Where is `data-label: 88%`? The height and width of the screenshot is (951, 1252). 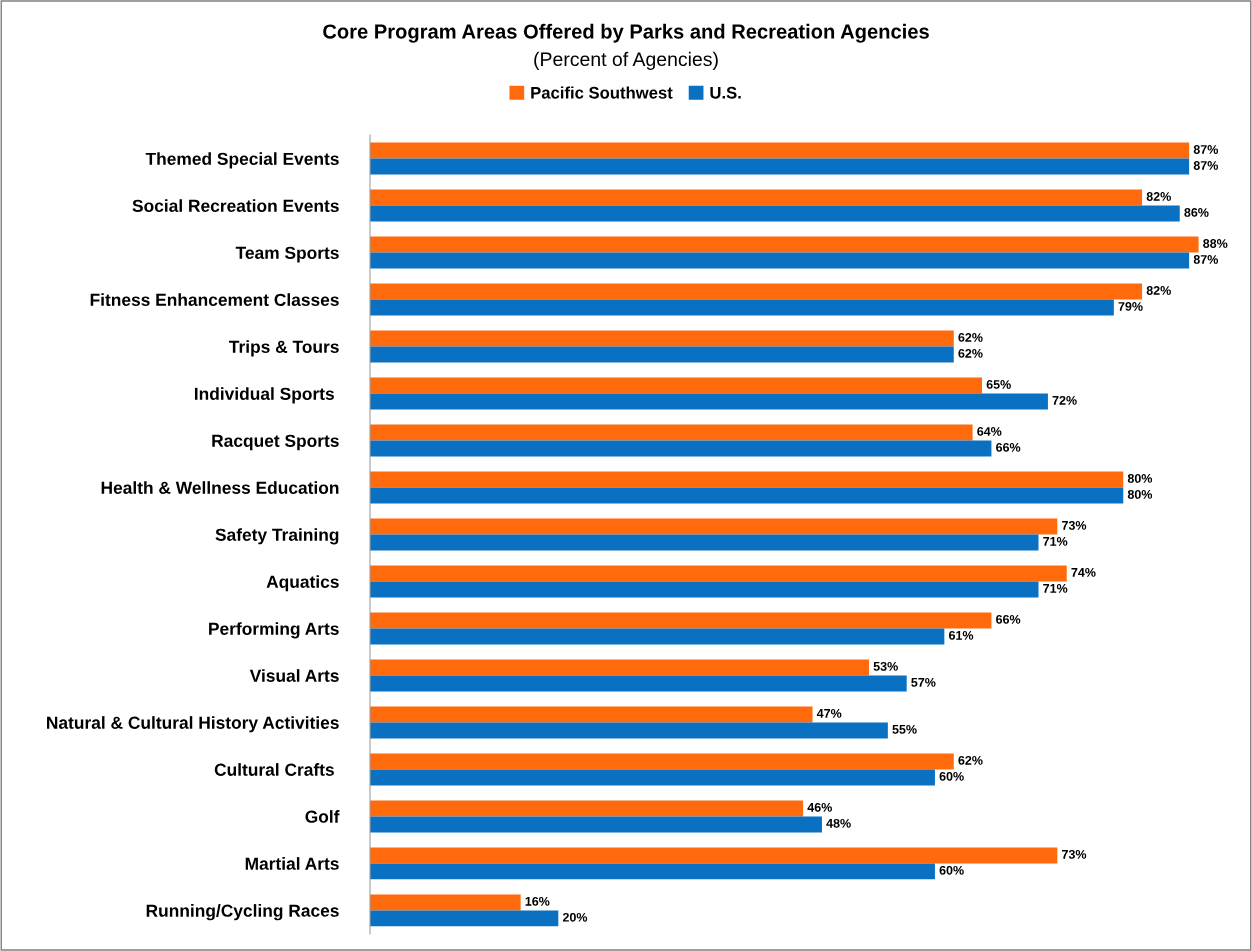 data-label: 88% is located at coordinates (1215, 243).